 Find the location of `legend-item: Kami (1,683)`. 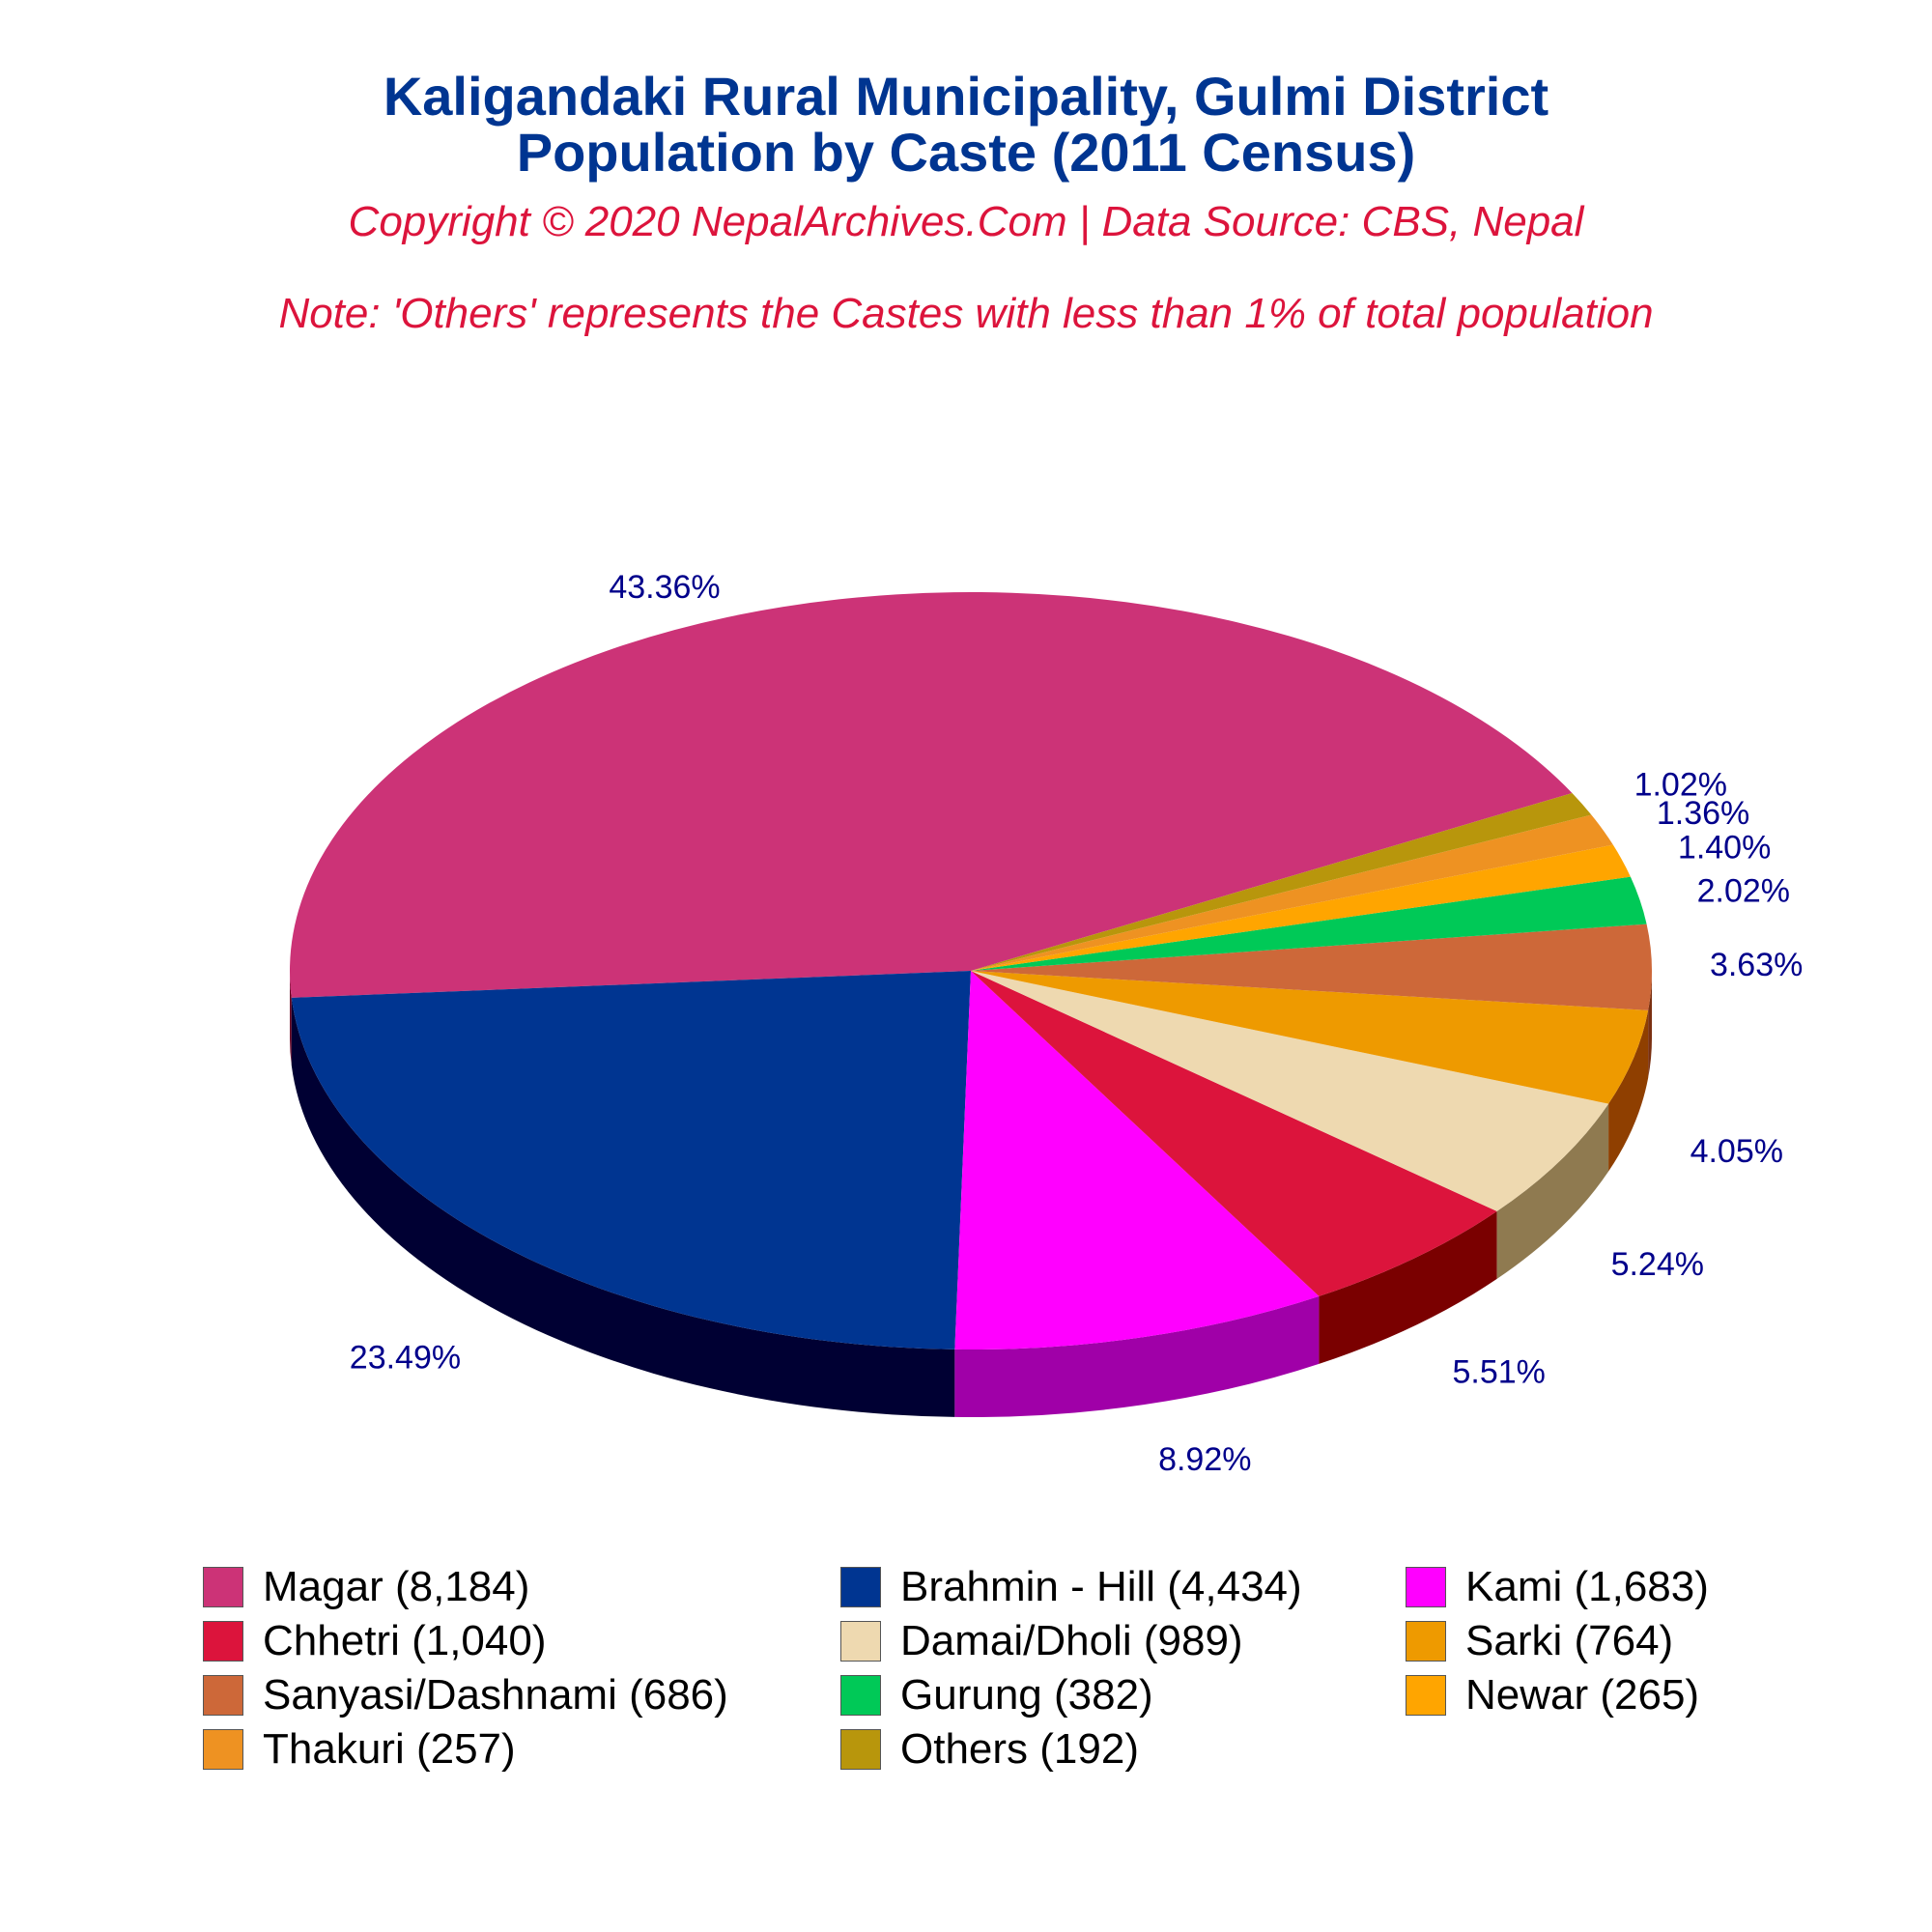

legend-item: Kami (1,683) is located at coordinates (1557, 1587).